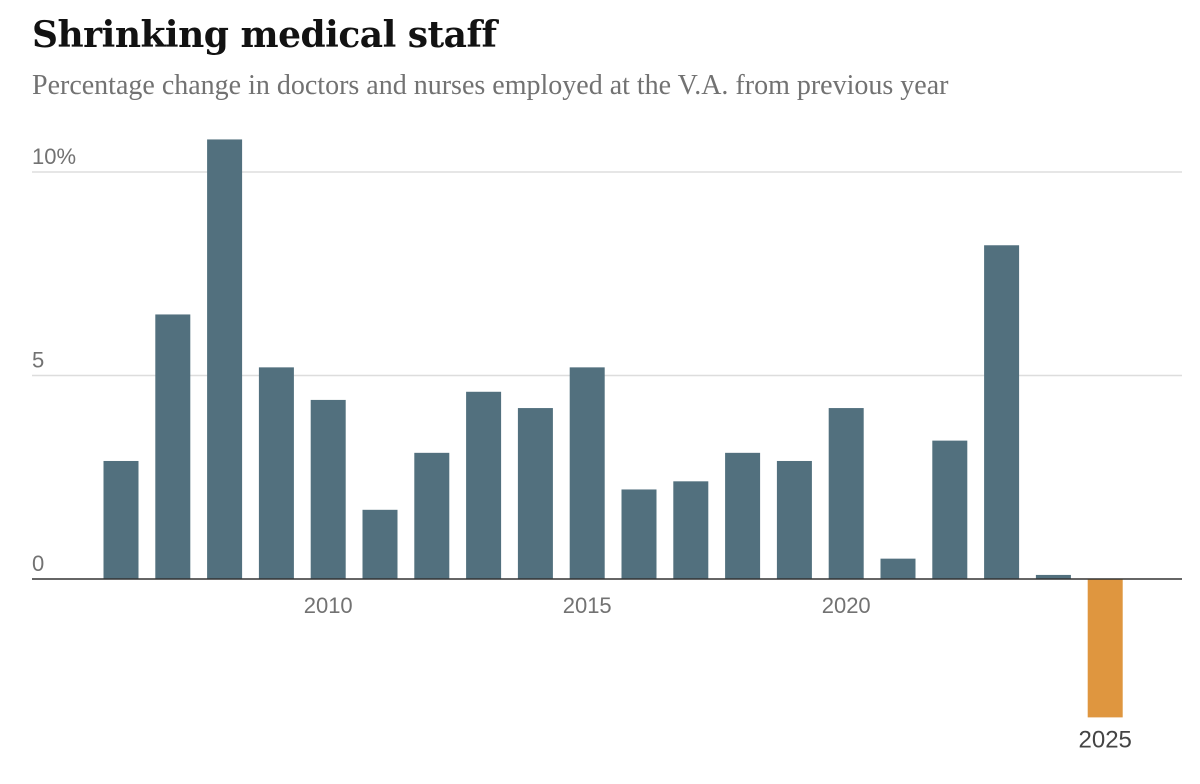 The image size is (1200, 784). What do you see at coordinates (432, 515) in the screenshot?
I see `bar-2012` at bounding box center [432, 515].